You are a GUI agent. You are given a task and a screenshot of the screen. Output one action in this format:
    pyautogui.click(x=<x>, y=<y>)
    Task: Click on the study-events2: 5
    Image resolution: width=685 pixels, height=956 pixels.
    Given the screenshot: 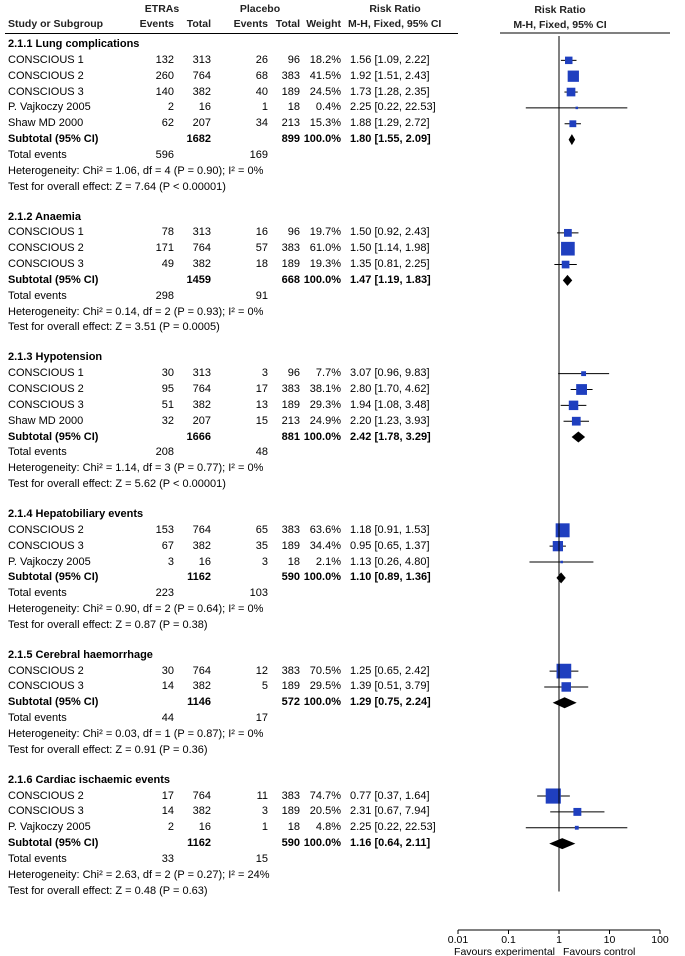 What is the action you would take?
    pyautogui.click(x=264, y=686)
    